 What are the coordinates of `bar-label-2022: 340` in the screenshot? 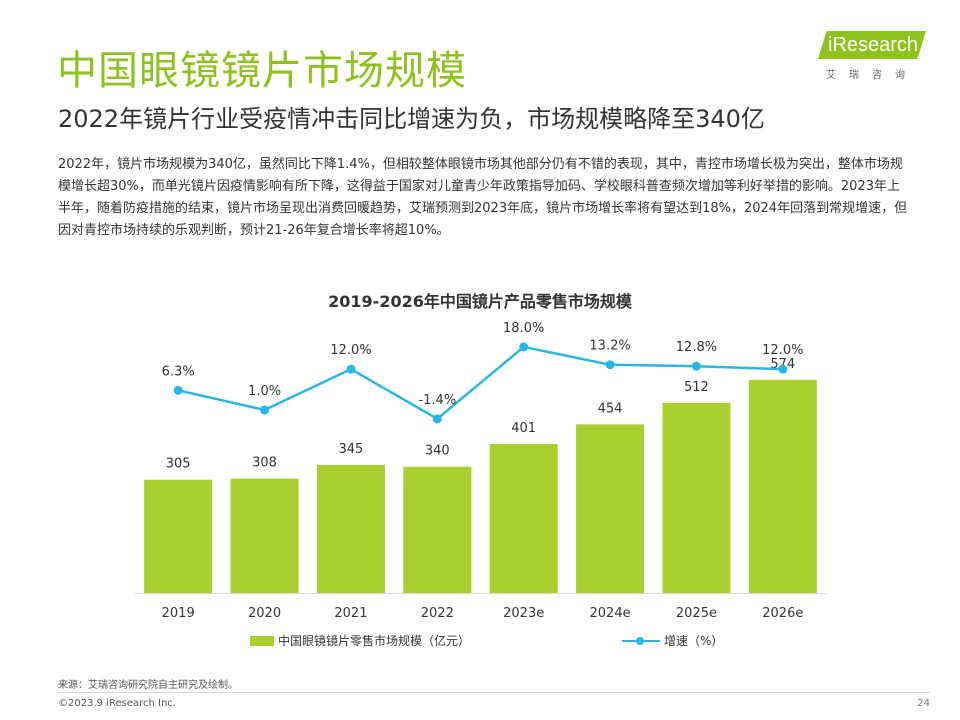 It's located at (437, 451).